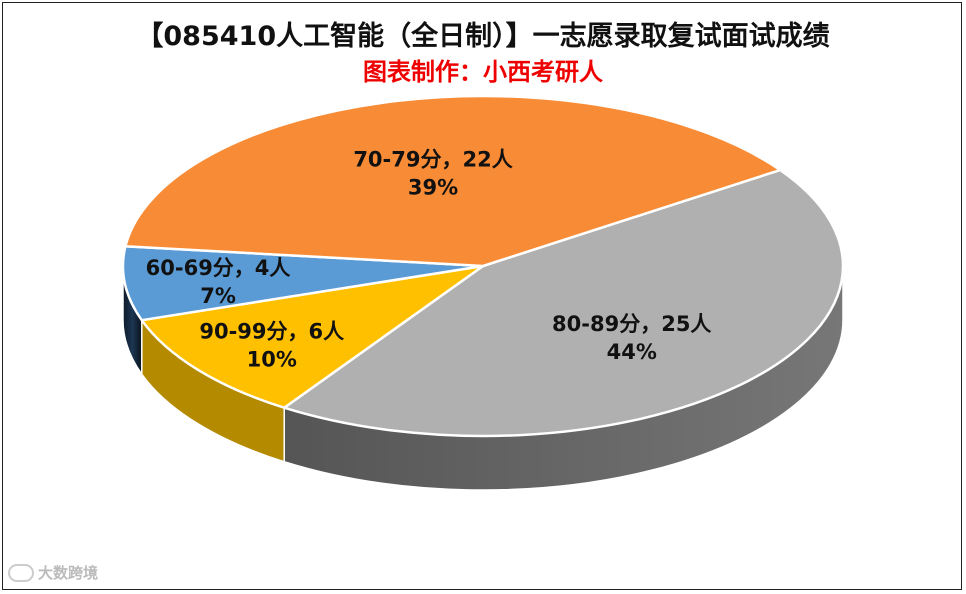  Describe the element at coordinates (632, 352) in the screenshot. I see `slice-percent-80-89: 44%` at that location.